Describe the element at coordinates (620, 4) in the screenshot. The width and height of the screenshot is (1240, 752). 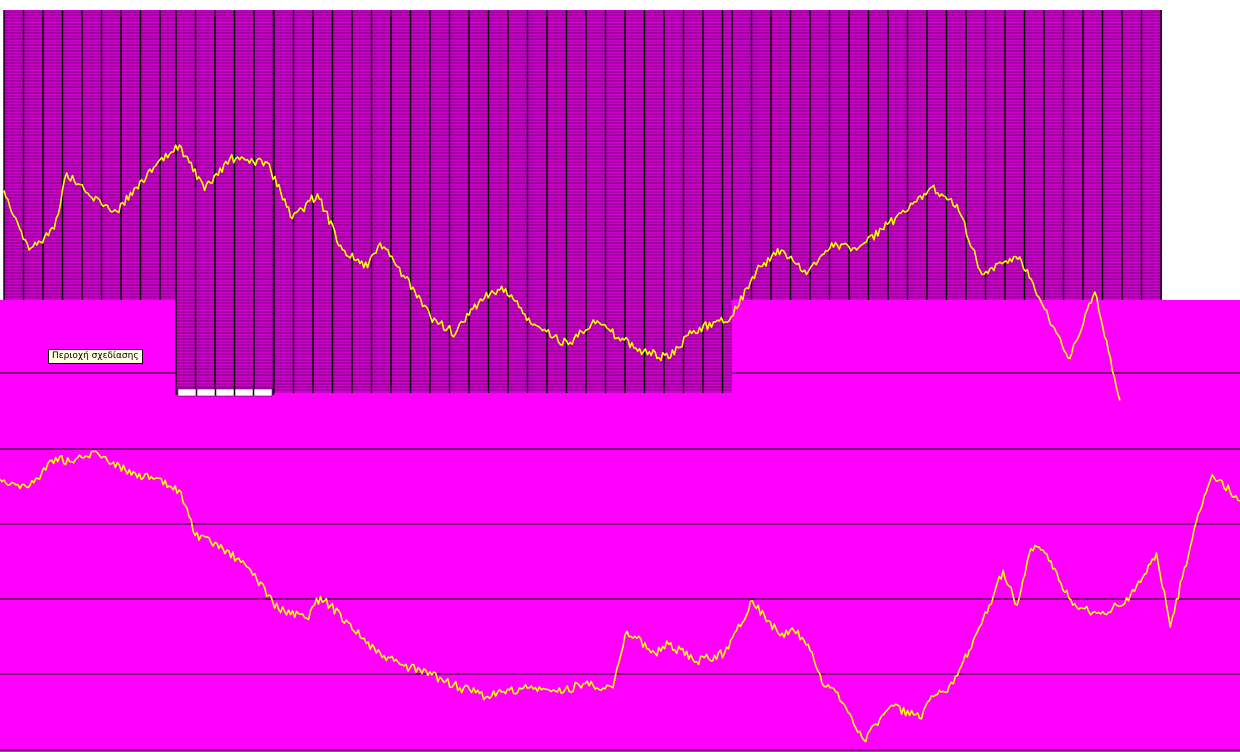
I see `top-bar` at that location.